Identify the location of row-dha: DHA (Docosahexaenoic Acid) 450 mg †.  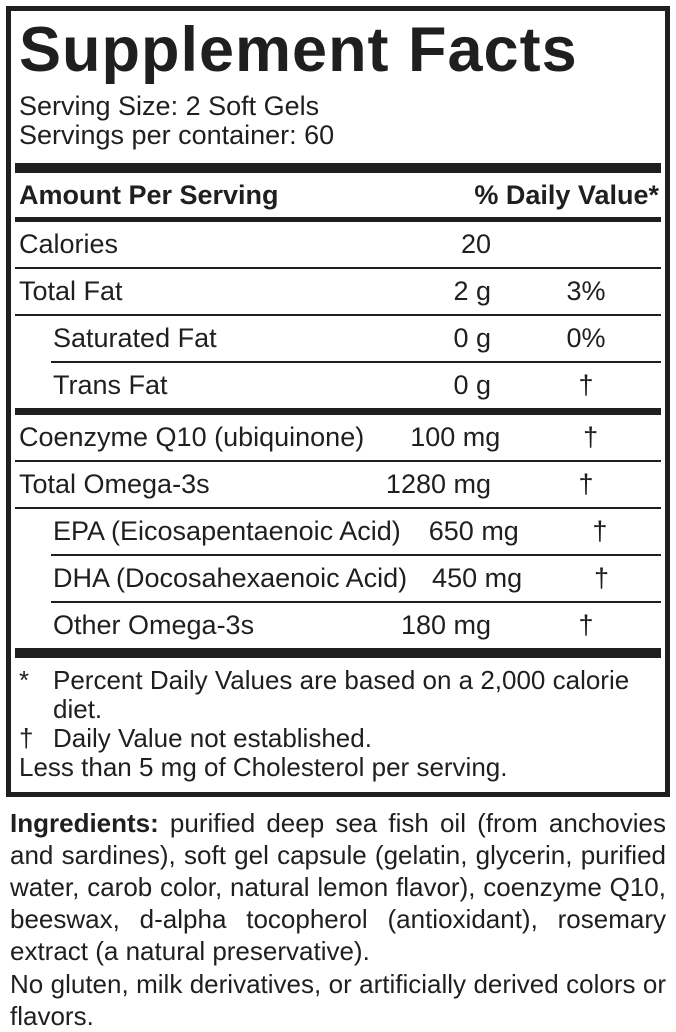
(338, 578).